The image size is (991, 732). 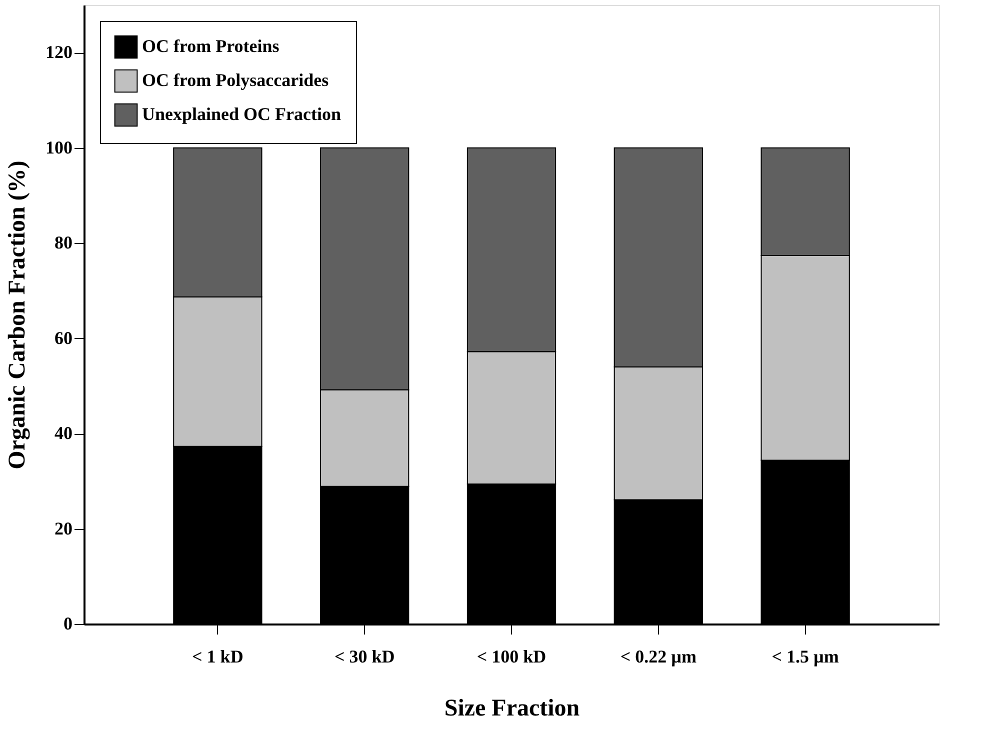 What do you see at coordinates (512, 709) in the screenshot?
I see `x-axis-title: Size Fraction` at bounding box center [512, 709].